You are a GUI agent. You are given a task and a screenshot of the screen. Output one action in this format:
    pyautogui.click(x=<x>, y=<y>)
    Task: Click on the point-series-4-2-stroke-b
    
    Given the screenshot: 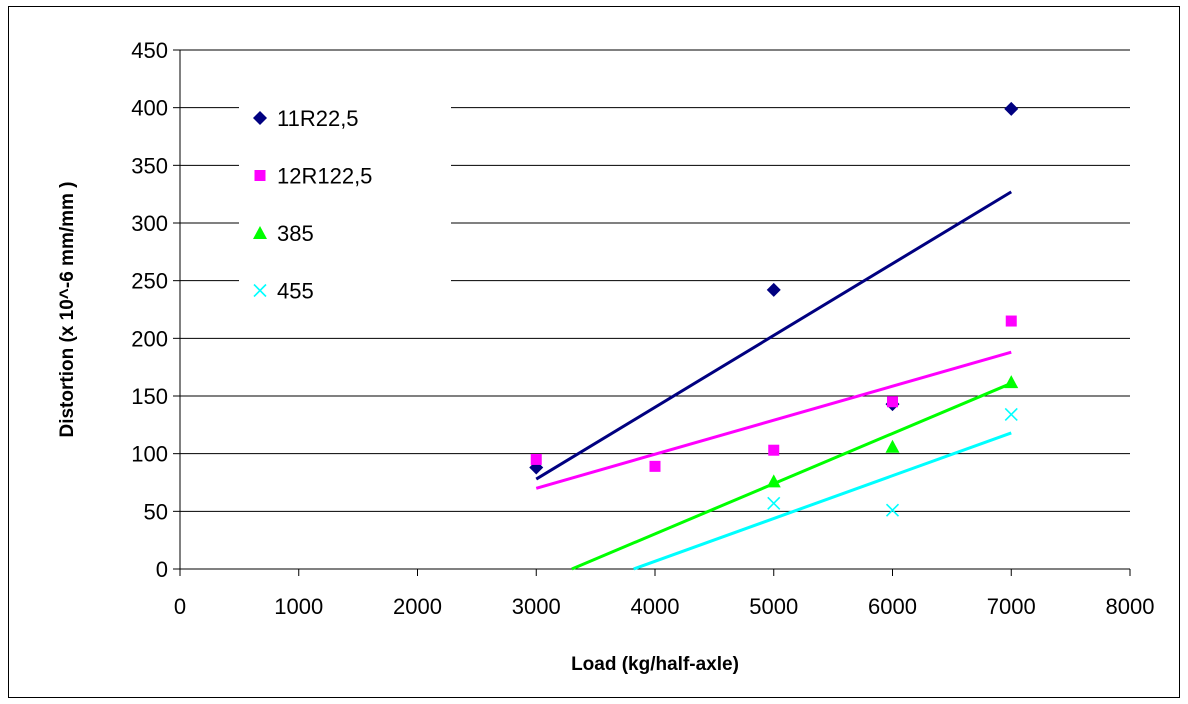 What is the action you would take?
    pyautogui.click(x=892, y=510)
    